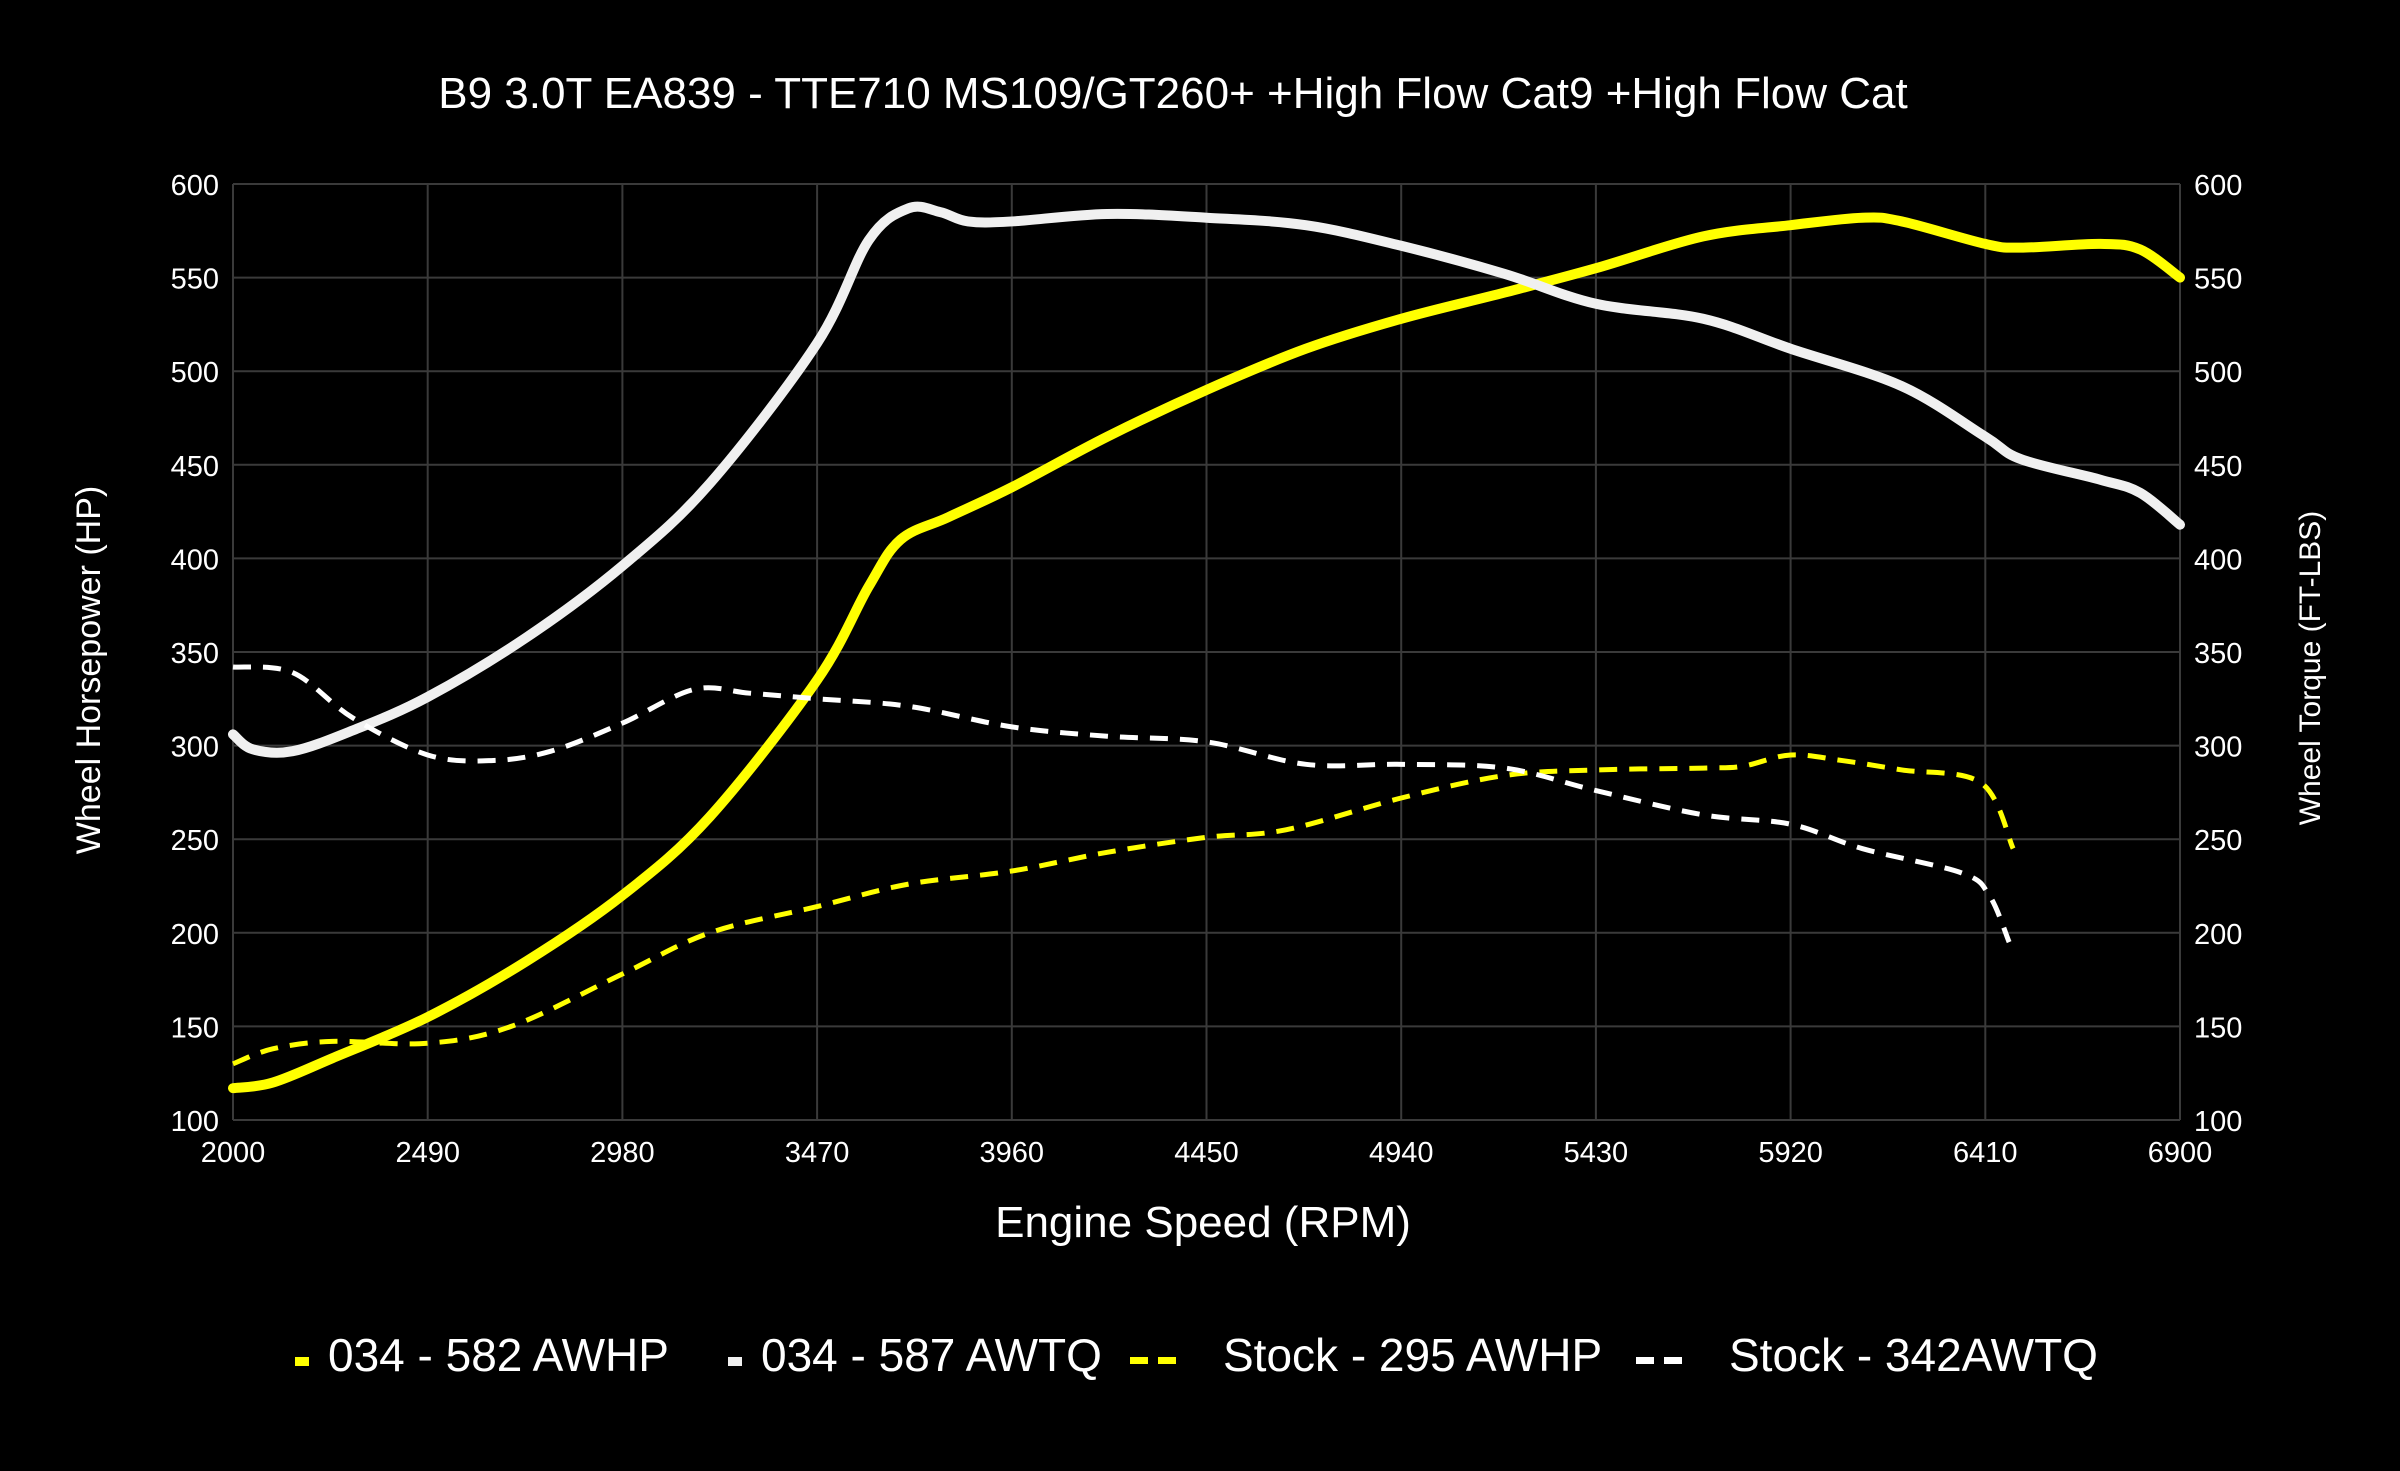 This screenshot has width=2400, height=1471. I want to click on left-y-axis-ticks: 100 150 200 250 300 350 400 450 500 550 600, so click(195, 654).